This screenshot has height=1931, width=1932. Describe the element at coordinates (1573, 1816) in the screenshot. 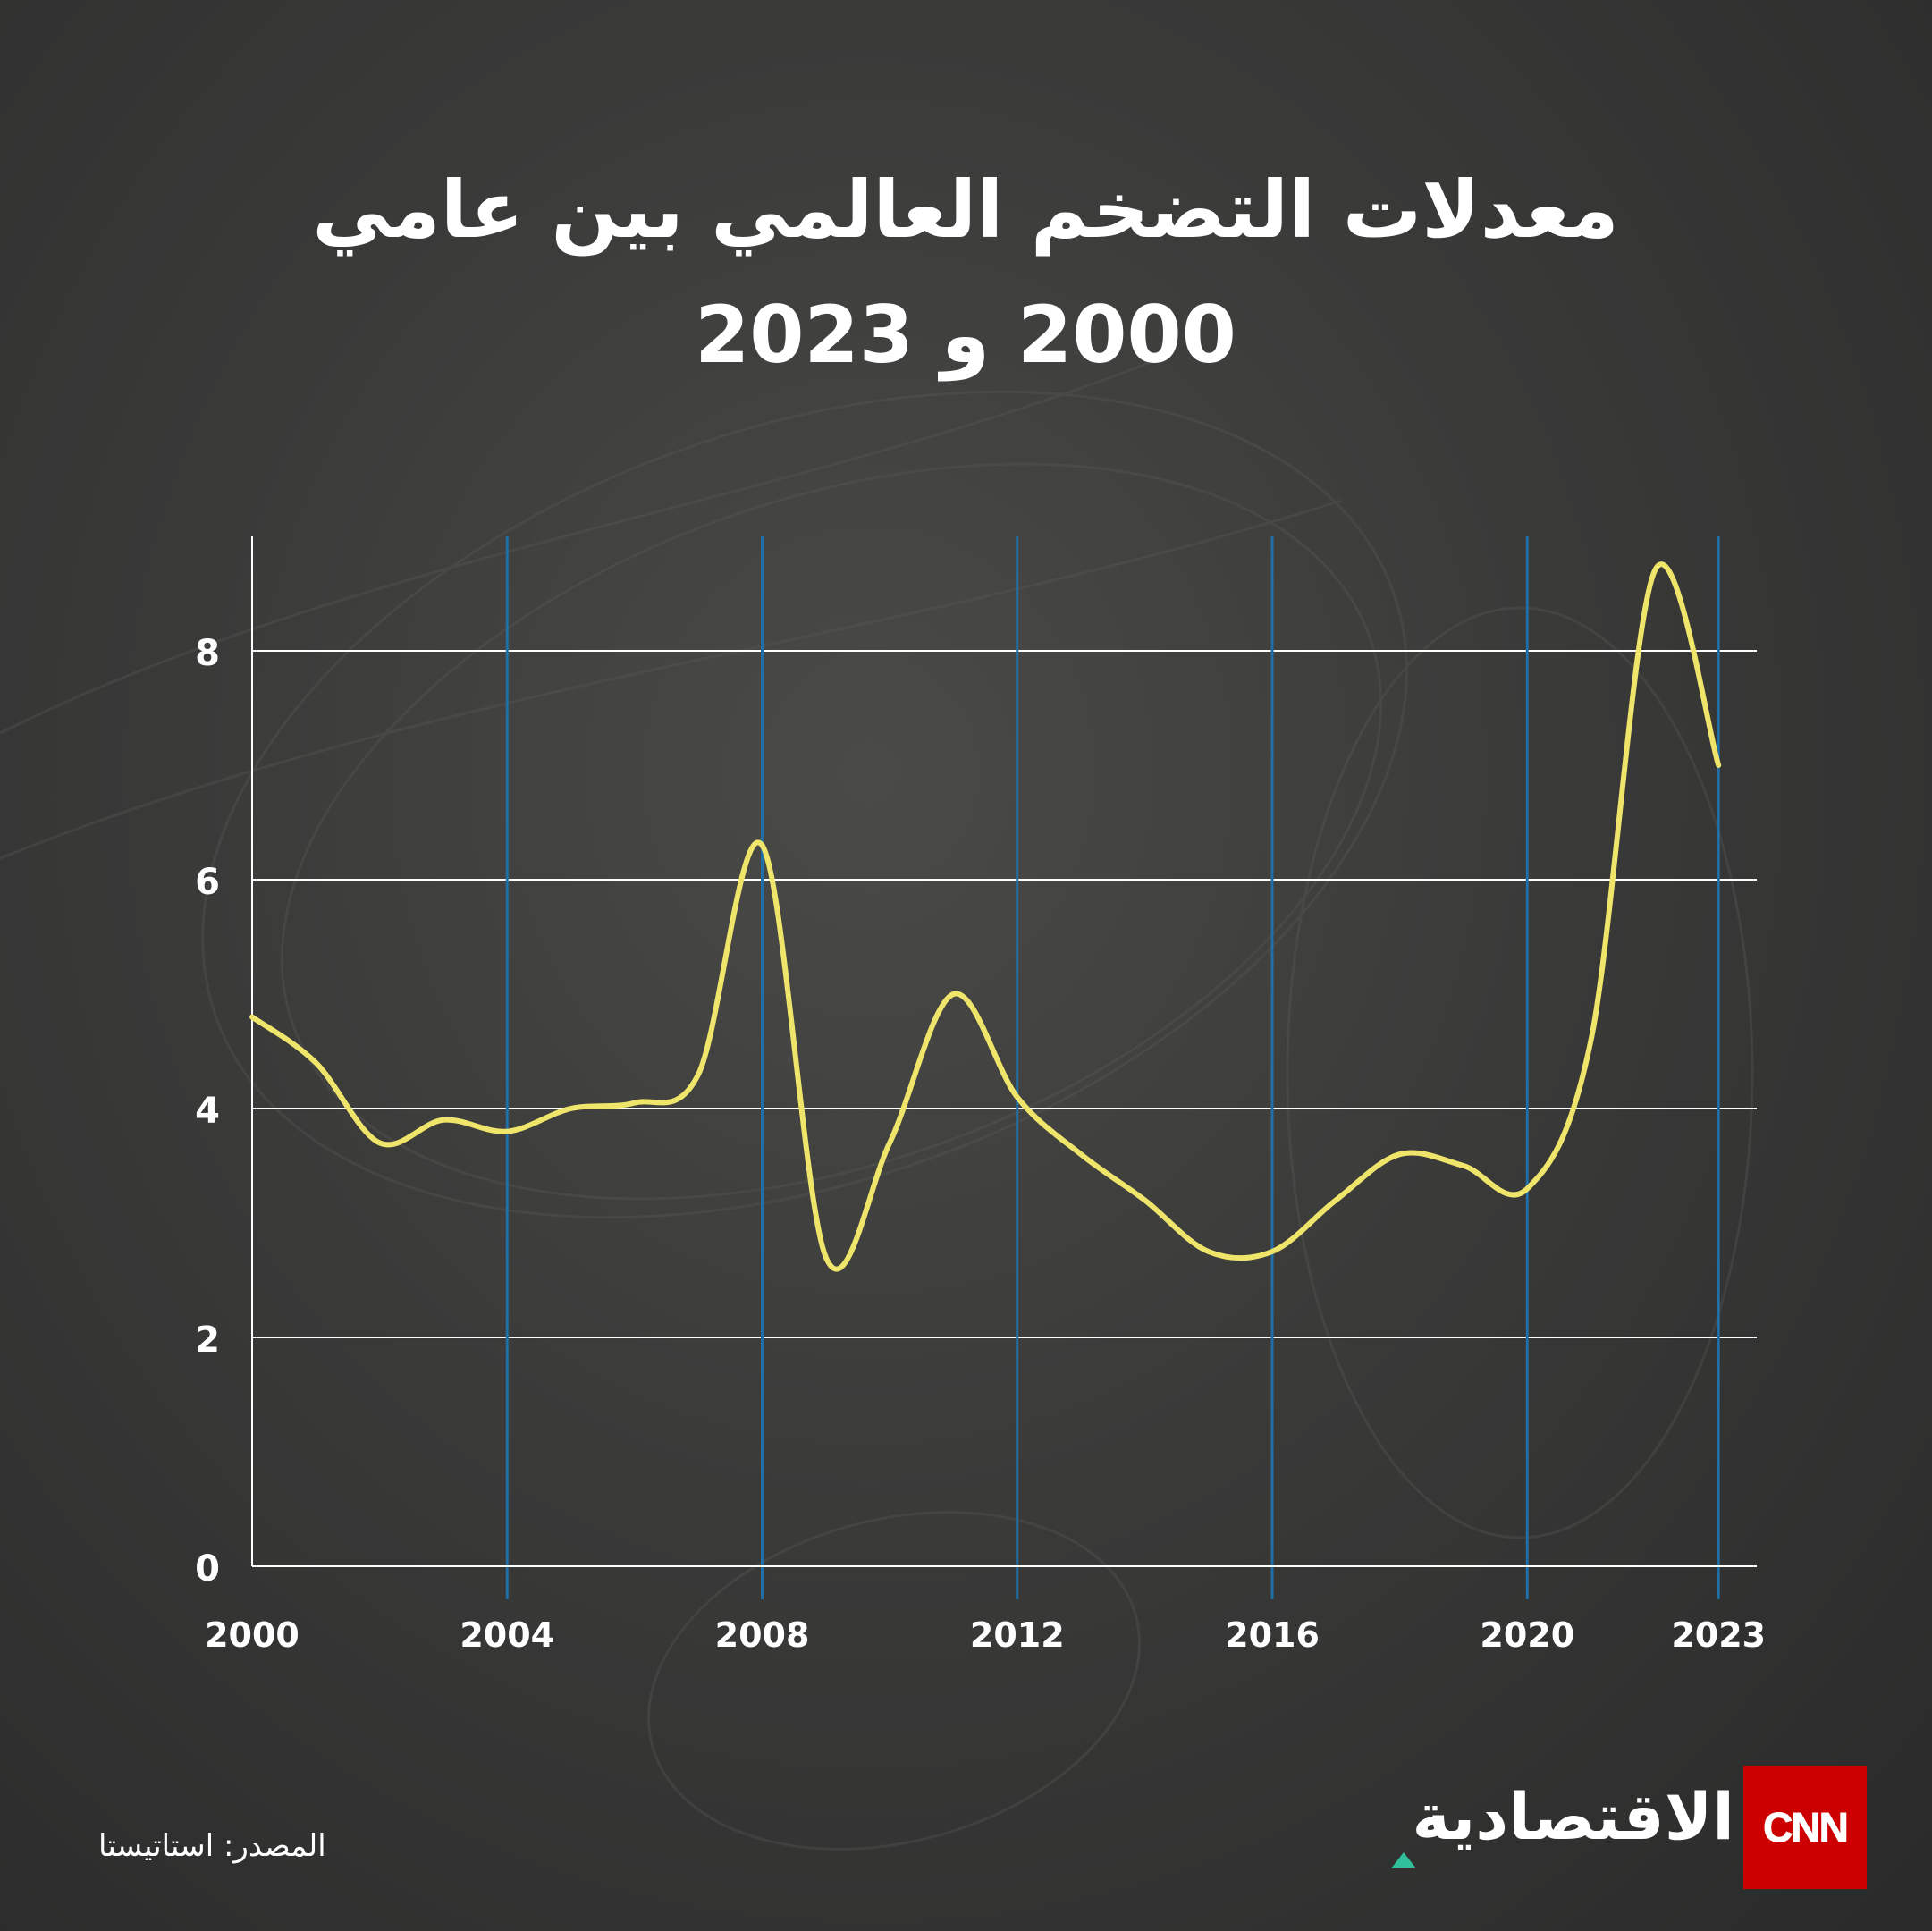

I see `brand-arabic-logo: الاقتصادية` at that location.